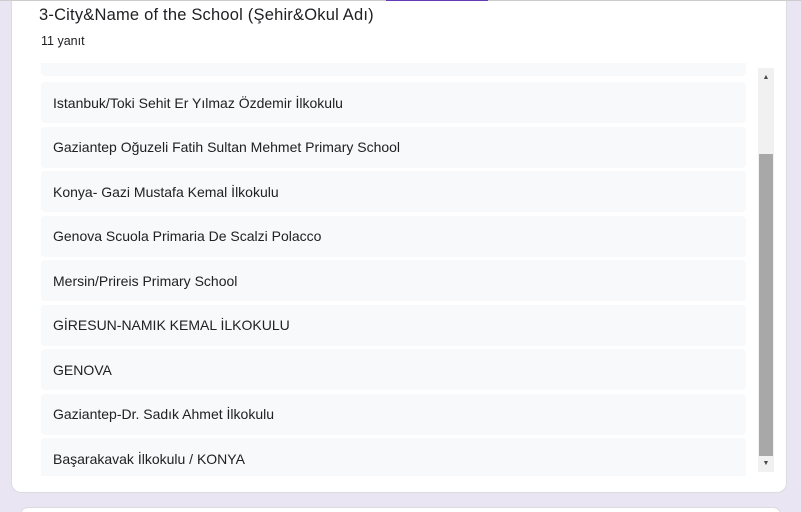 The image size is (801, 512). Describe the element at coordinates (766, 77) in the screenshot. I see `scroll-up-arrow-icon: ▲` at that location.